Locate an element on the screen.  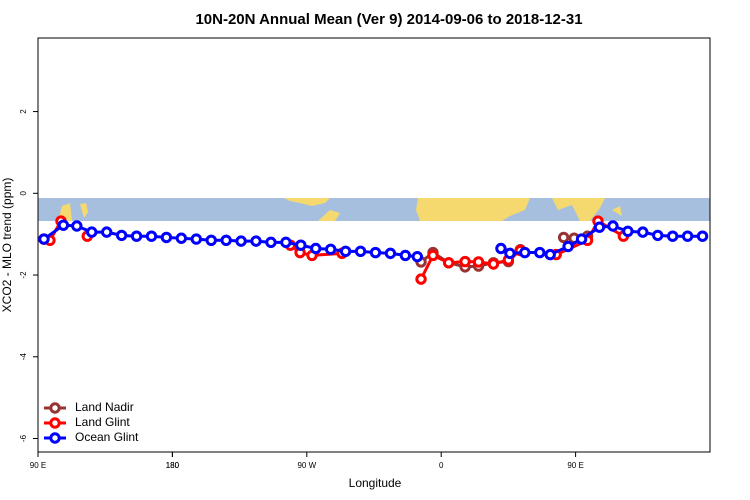
y-tick-label: -2 is located at coordinates (23, 275).